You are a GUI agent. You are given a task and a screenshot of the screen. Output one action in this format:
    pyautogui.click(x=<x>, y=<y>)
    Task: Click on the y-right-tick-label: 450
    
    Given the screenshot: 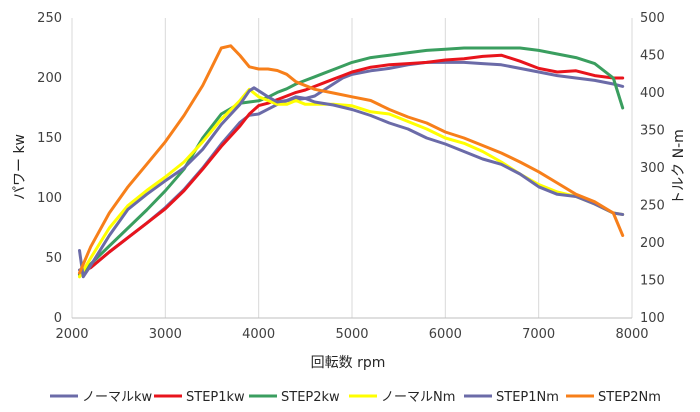 What is the action you would take?
    pyautogui.click(x=652, y=56)
    